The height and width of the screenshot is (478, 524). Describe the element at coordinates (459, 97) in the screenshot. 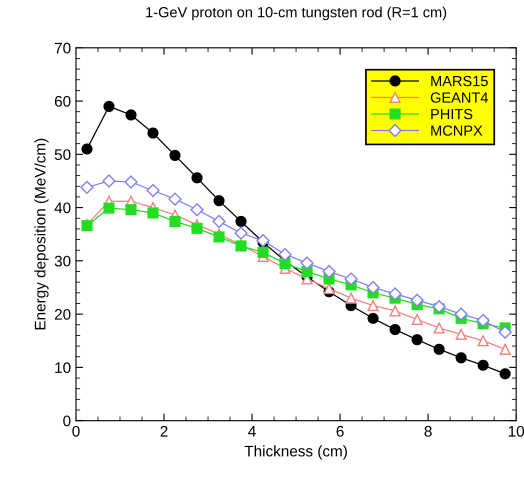

I see `legend-label: GEANT4` at that location.